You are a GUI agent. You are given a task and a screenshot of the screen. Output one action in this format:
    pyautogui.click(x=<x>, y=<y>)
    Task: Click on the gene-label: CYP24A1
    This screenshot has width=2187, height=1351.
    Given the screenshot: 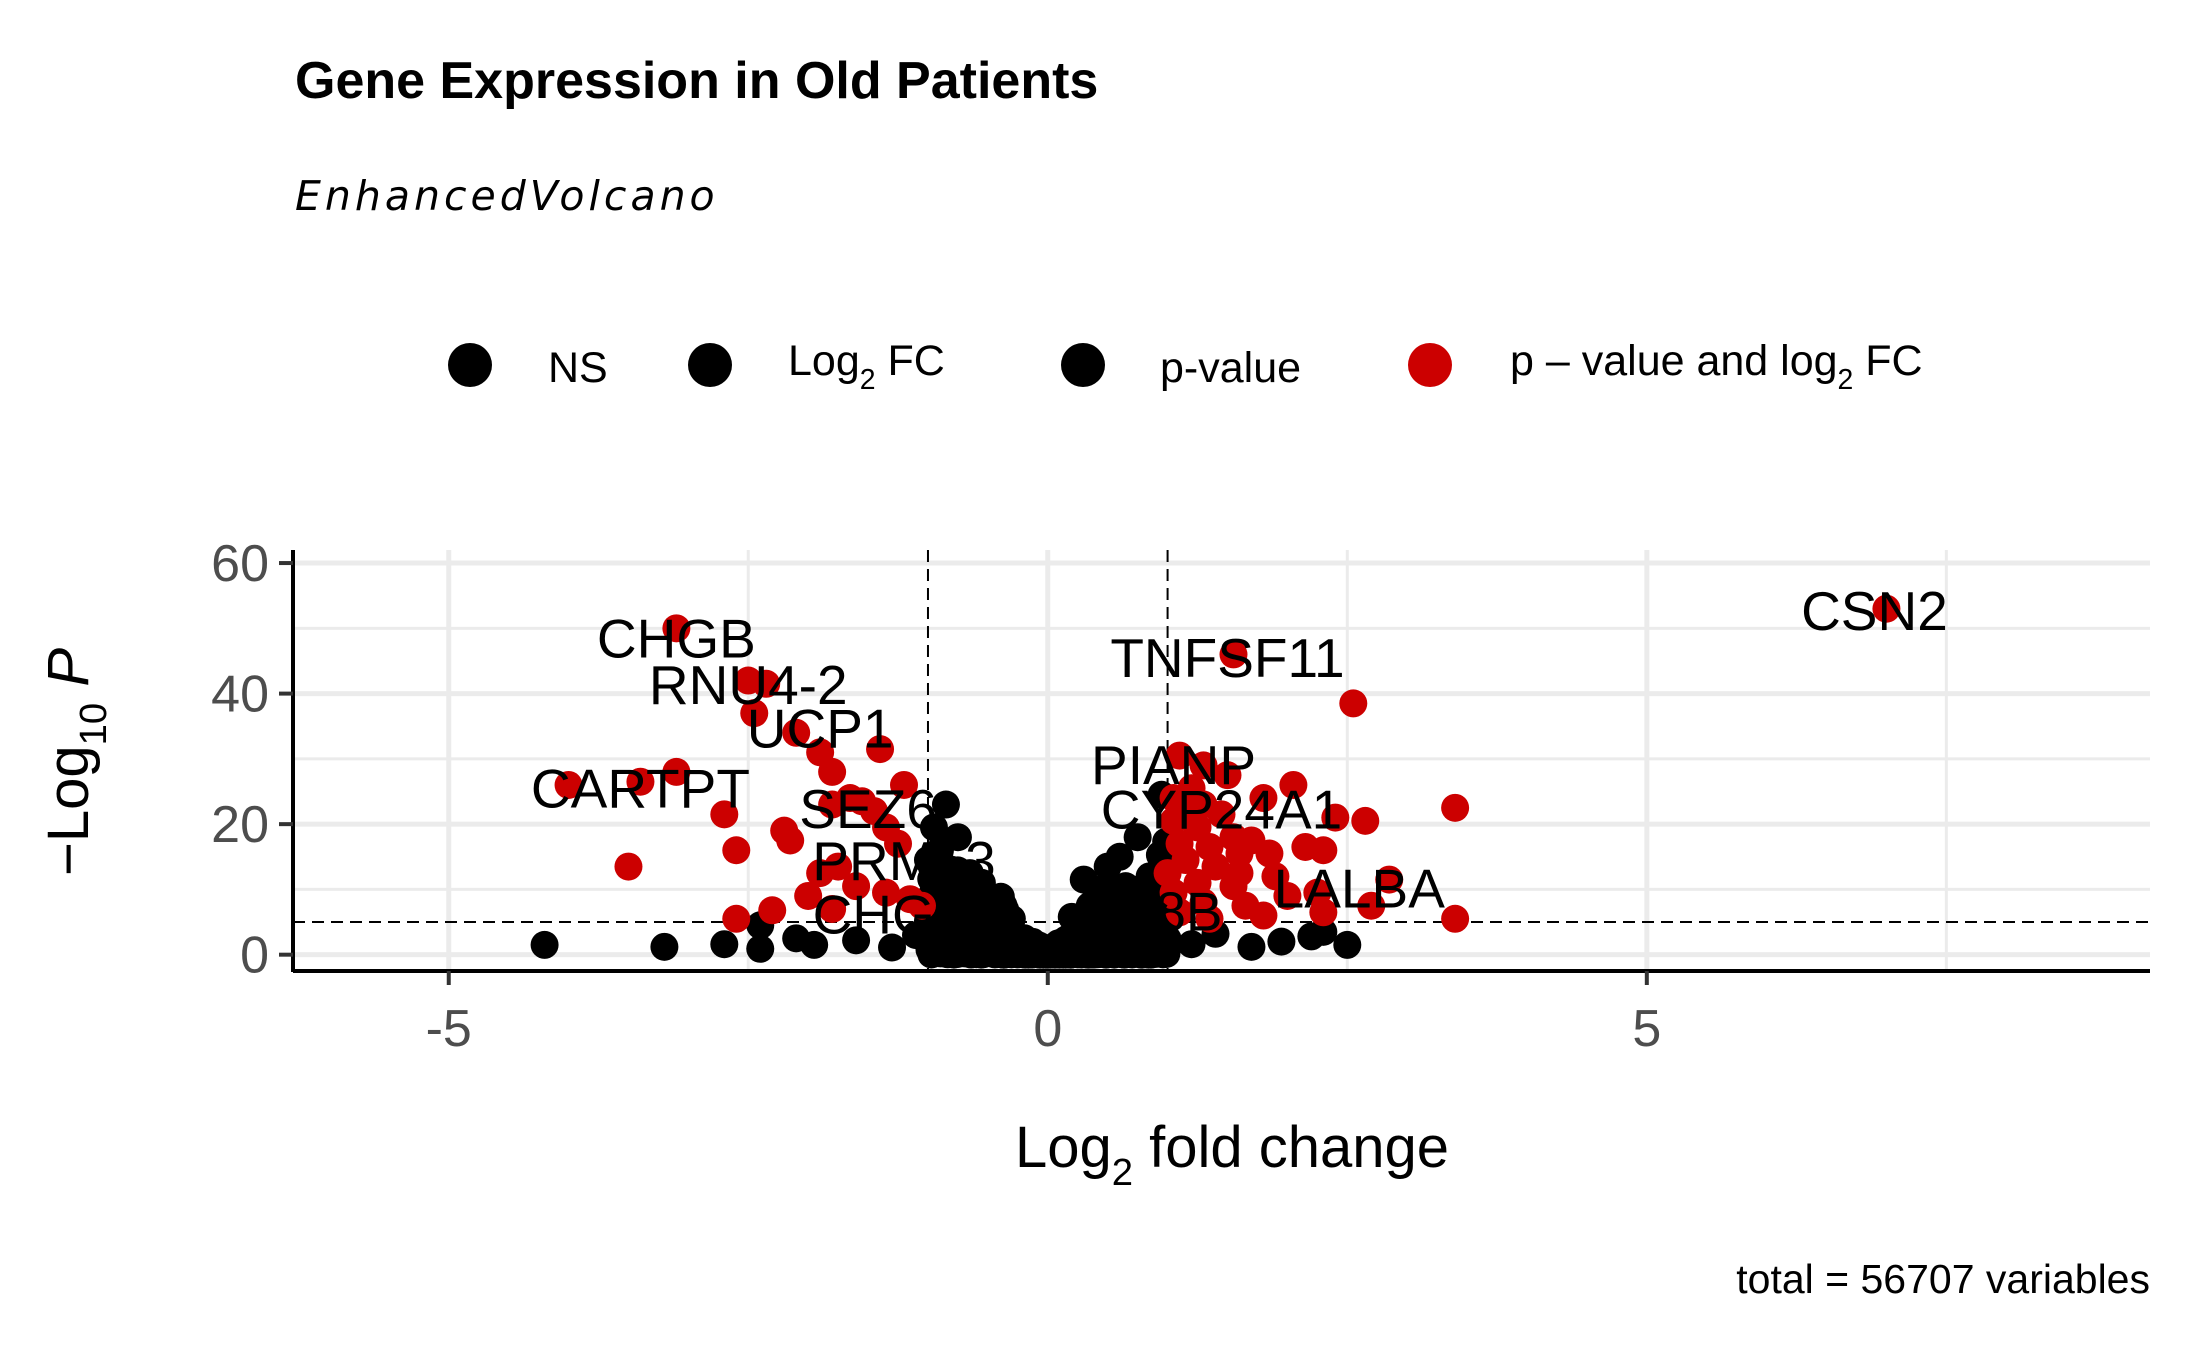 What is the action you would take?
    pyautogui.click(x=1222, y=809)
    